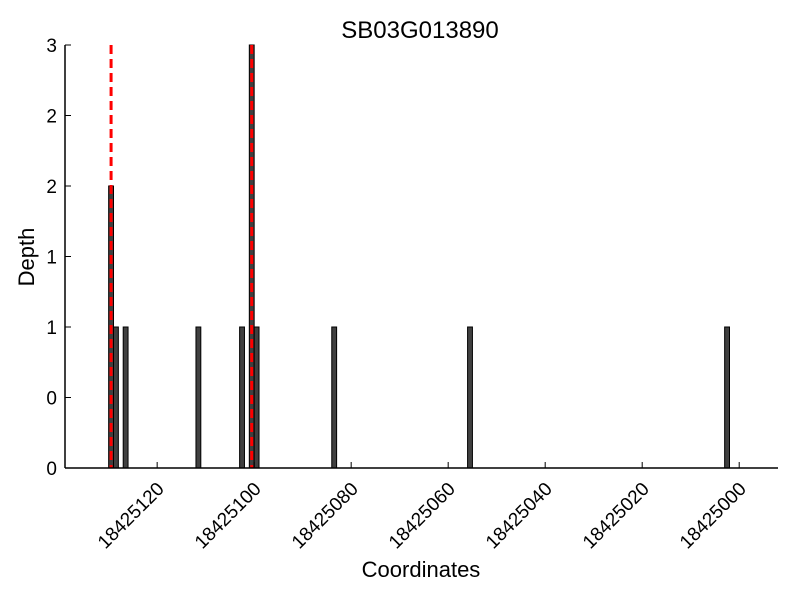 The height and width of the screenshot is (605, 800). Describe the element at coordinates (325, 516) in the screenshot. I see `x-tick-label: 18425080` at that location.